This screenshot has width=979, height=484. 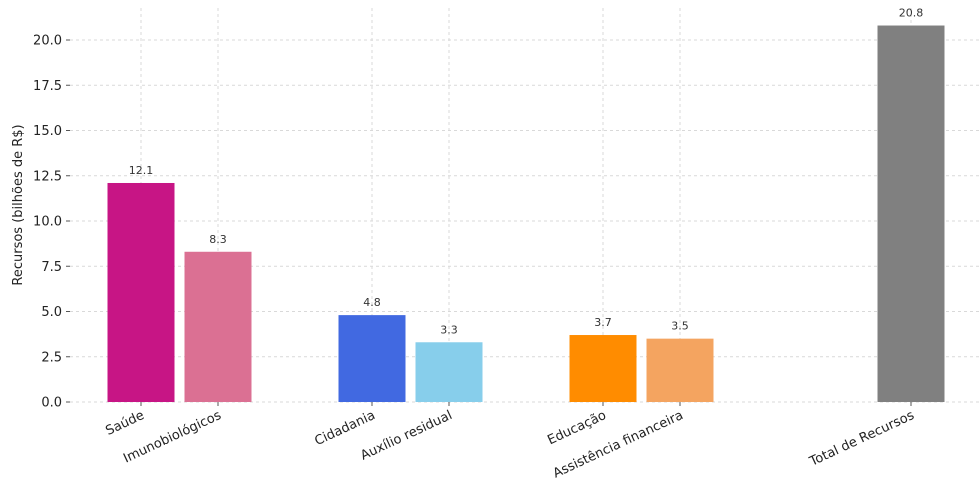 I want to click on y-axis-label: Recursos (bilhões de R$), so click(x=18, y=204).